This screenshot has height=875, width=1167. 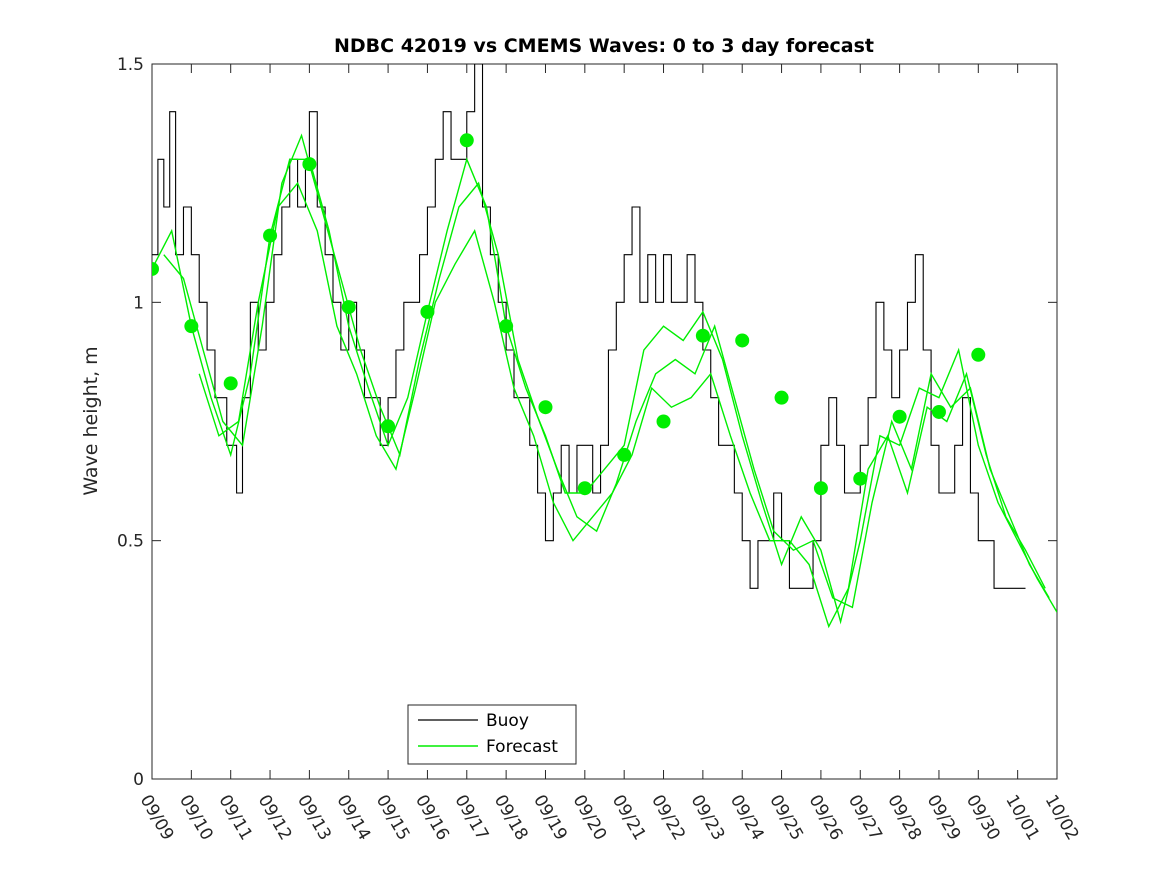 I want to click on x-tick-label: 09/17, so click(x=471, y=818).